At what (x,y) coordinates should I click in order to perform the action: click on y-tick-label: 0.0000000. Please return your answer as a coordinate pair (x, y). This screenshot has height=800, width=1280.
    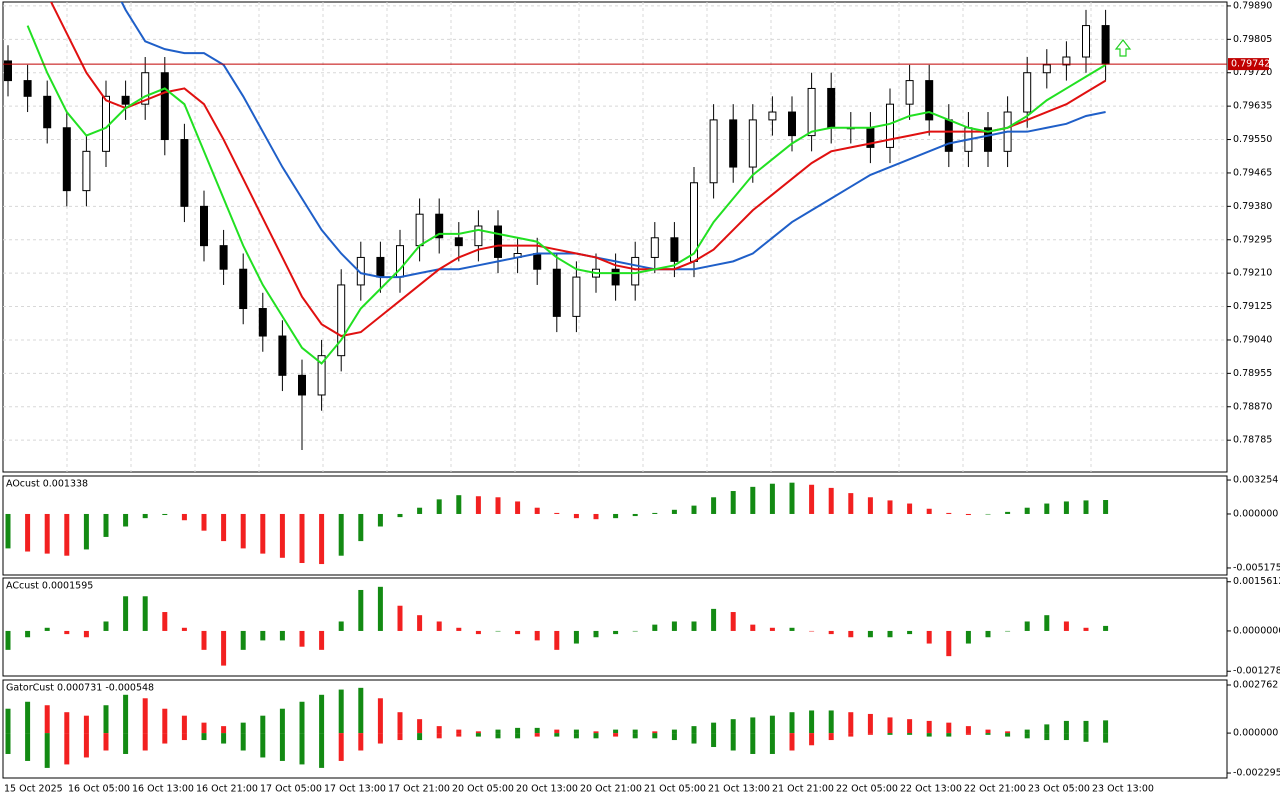
    Looking at the image, I should click on (1256, 630).